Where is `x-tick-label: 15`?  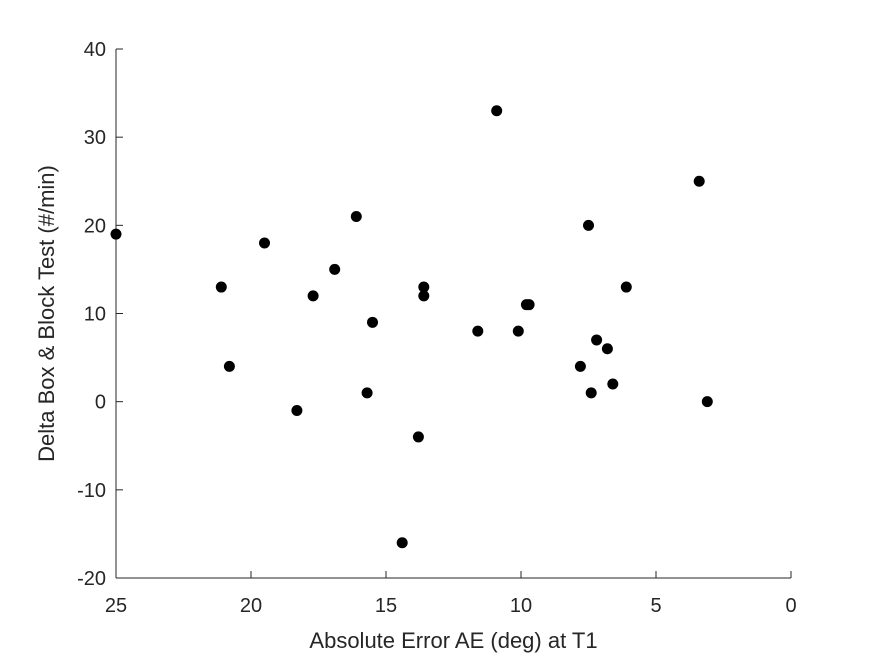
x-tick-label: 15 is located at coordinates (386, 606).